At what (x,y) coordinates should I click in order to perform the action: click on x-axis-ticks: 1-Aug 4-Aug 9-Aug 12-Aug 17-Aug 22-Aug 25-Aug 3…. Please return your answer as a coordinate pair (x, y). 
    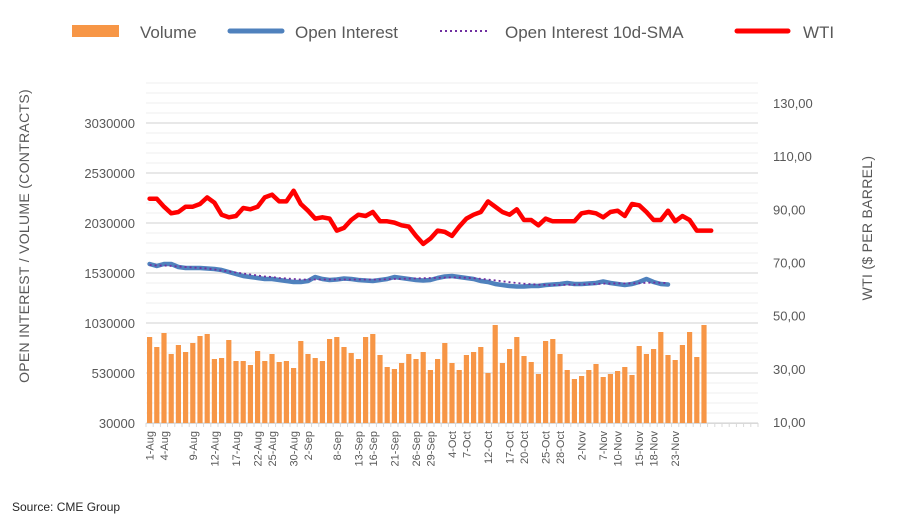
    Looking at the image, I should click on (452, 445).